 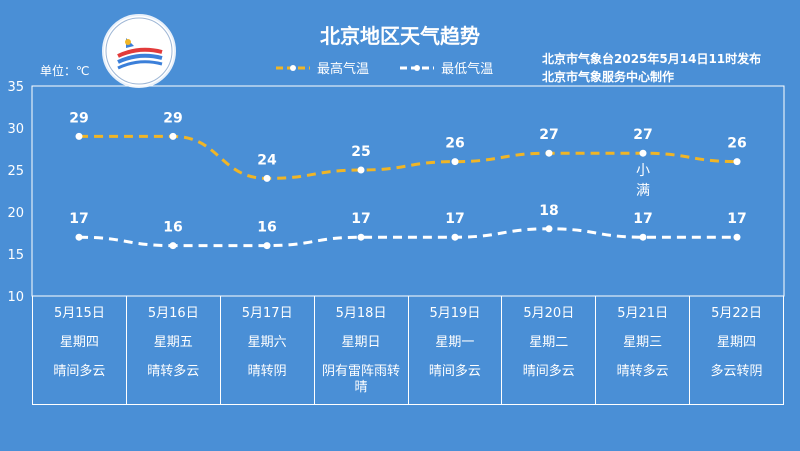 What do you see at coordinates (360, 152) in the screenshot?
I see `data-label-high: 25` at bounding box center [360, 152].